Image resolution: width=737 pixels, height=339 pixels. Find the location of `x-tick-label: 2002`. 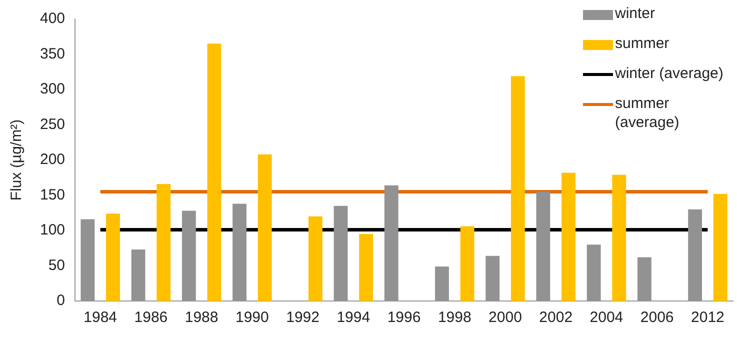

x-tick-label: 2002 is located at coordinates (556, 317).